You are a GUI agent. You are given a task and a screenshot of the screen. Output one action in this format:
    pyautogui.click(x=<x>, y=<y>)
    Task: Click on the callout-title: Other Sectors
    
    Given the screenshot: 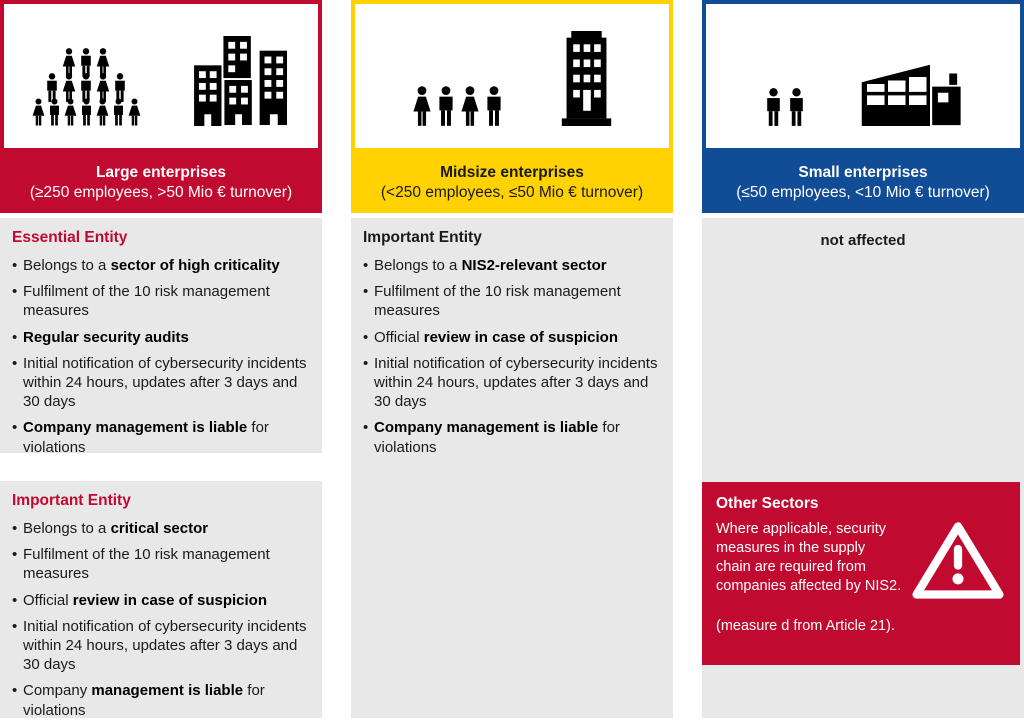 What is the action you would take?
    pyautogui.click(x=767, y=503)
    